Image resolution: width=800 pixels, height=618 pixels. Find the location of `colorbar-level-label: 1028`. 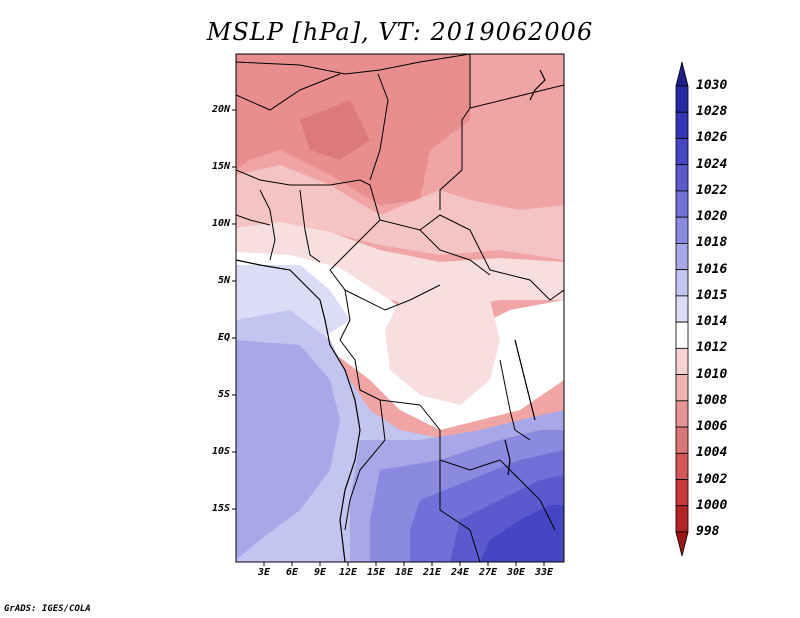

colorbar-level-label: 1028 is located at coordinates (712, 112).